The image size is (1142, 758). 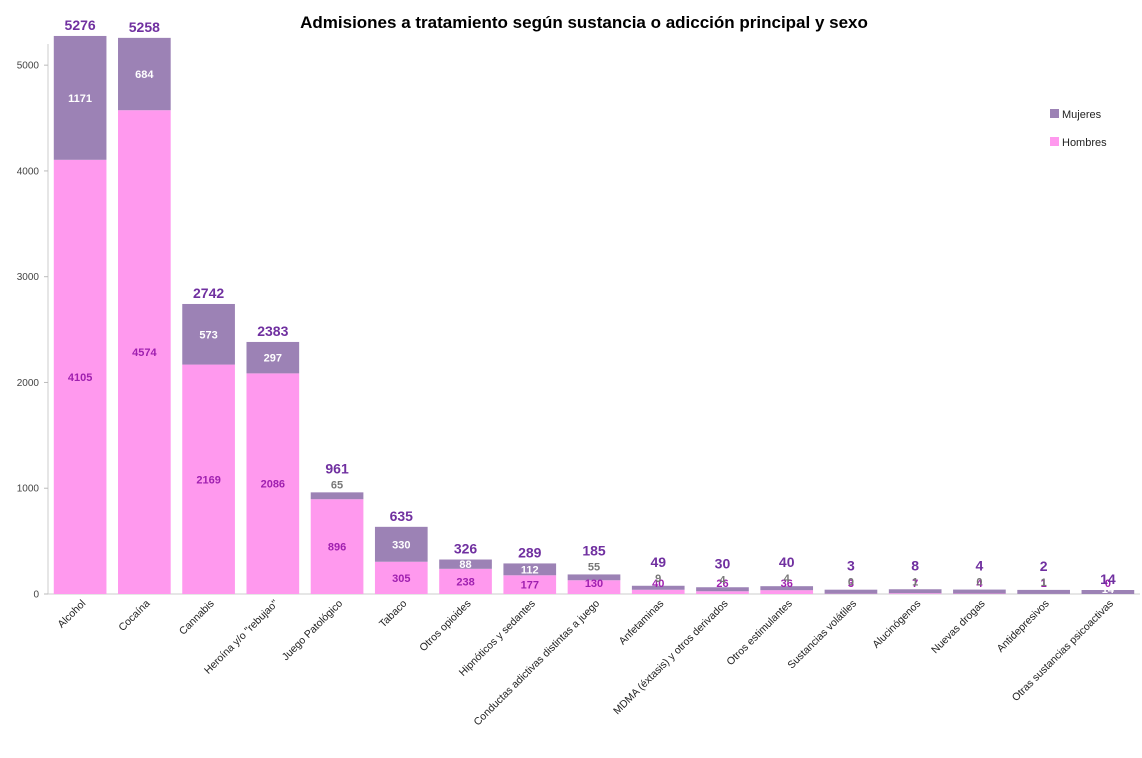 I want to click on total-label: 185, so click(x=594, y=550).